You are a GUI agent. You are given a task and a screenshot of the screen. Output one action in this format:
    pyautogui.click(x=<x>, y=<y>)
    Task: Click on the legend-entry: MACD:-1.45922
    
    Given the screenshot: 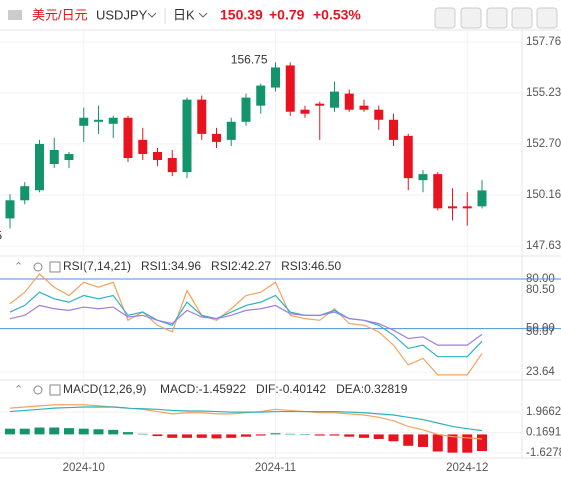 What is the action you would take?
    pyautogui.click(x=203, y=389)
    